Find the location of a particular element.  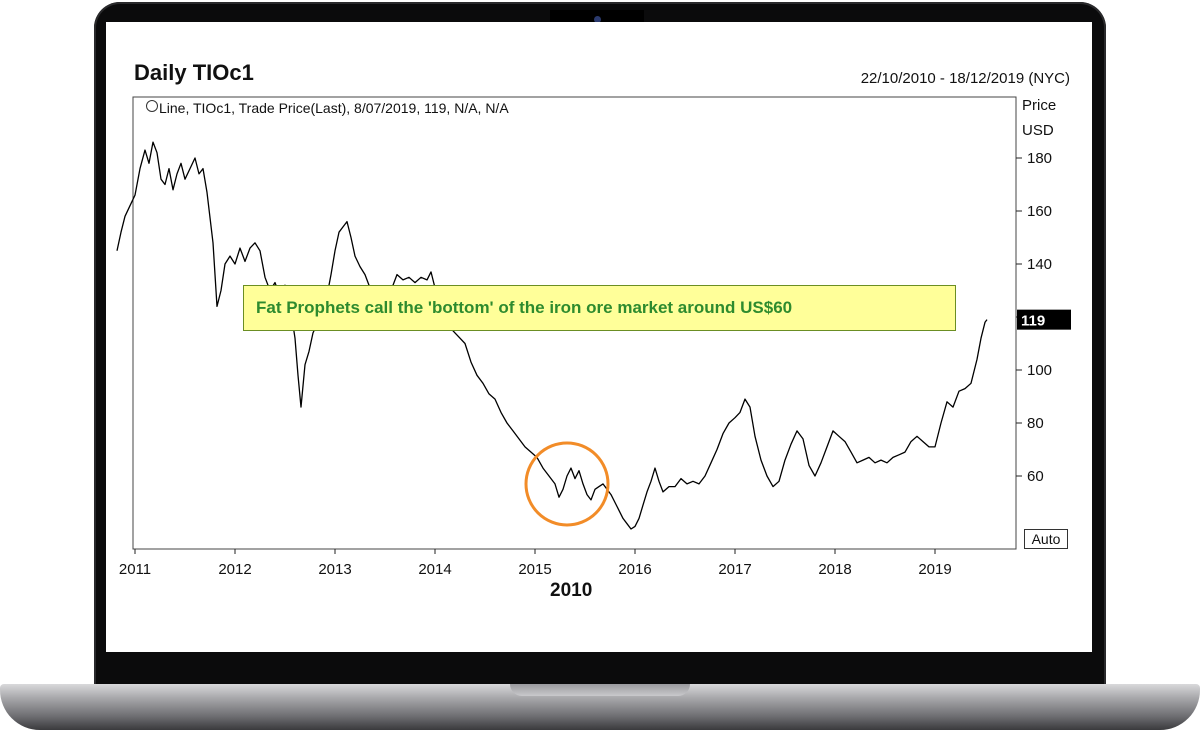

x-tick-label: 2012 is located at coordinates (234, 569).